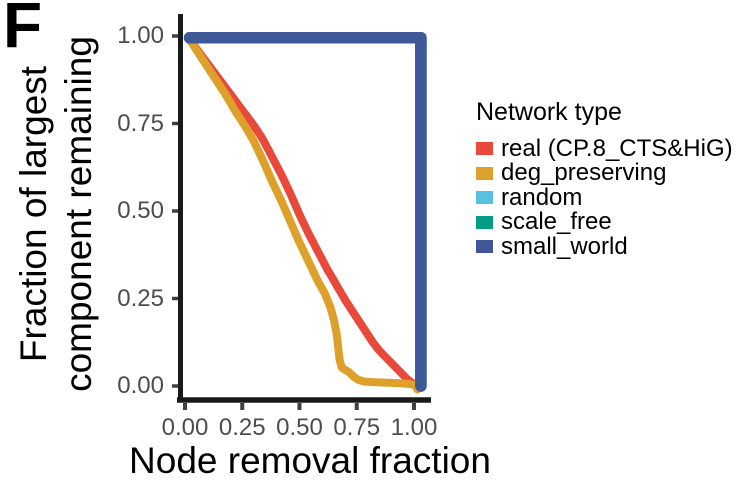  I want to click on legend-label: small_world, so click(564, 246).